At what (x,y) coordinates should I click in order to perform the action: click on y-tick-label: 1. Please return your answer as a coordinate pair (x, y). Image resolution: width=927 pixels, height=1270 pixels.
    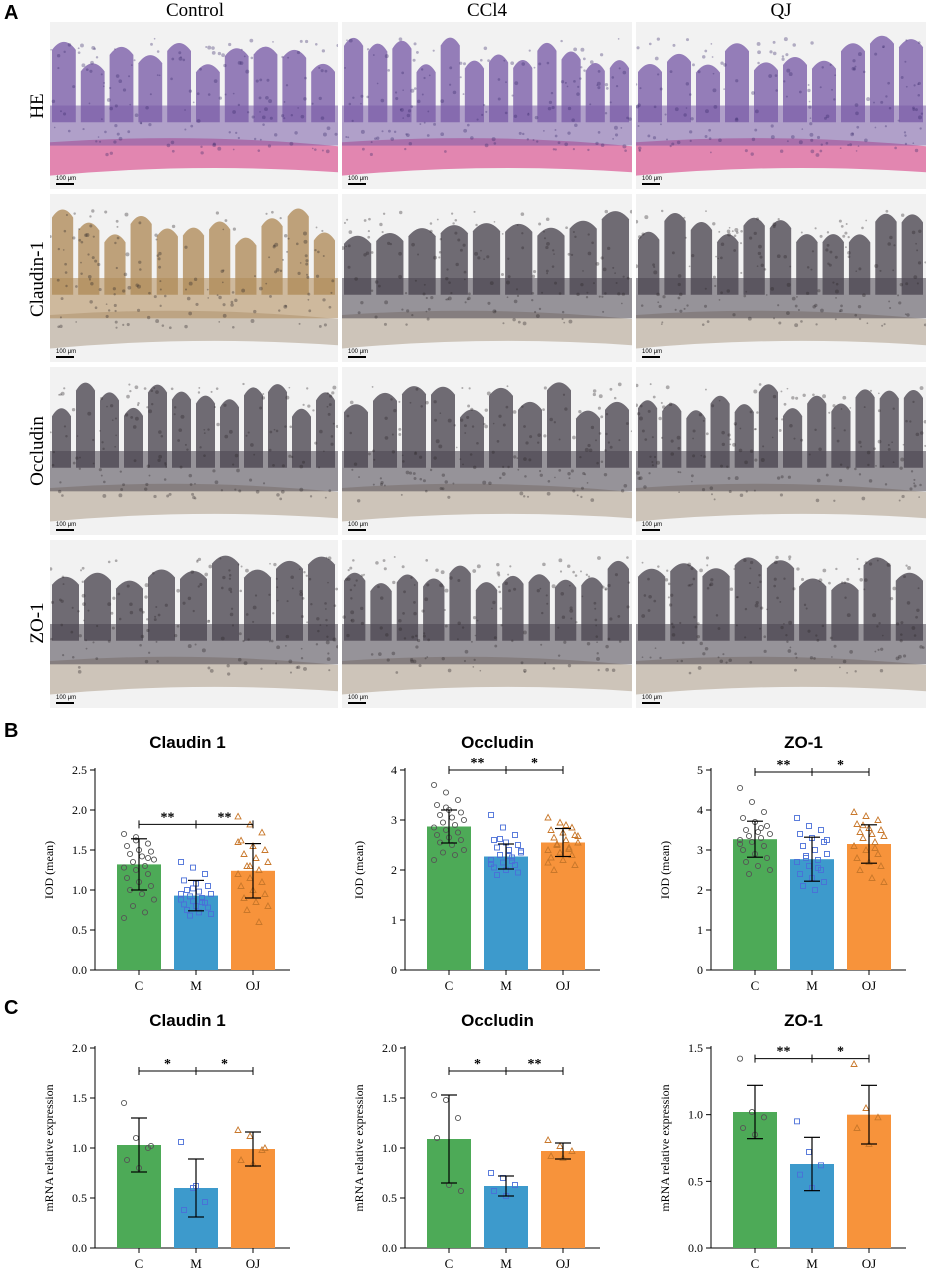
    Looking at the image, I should click on (700, 930).